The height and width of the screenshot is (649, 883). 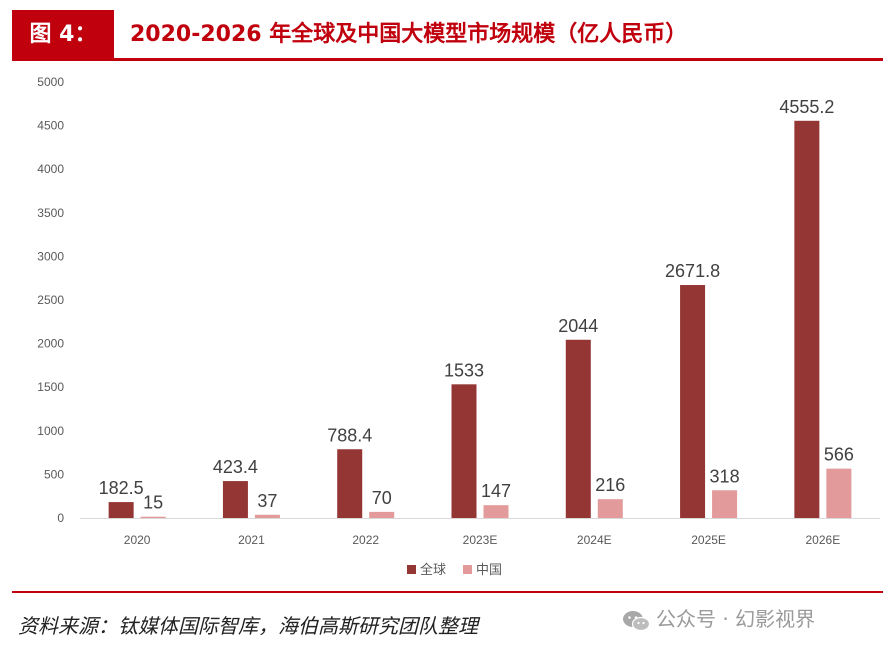 What do you see at coordinates (50, 431) in the screenshot?
I see `y-tick-label: 1000` at bounding box center [50, 431].